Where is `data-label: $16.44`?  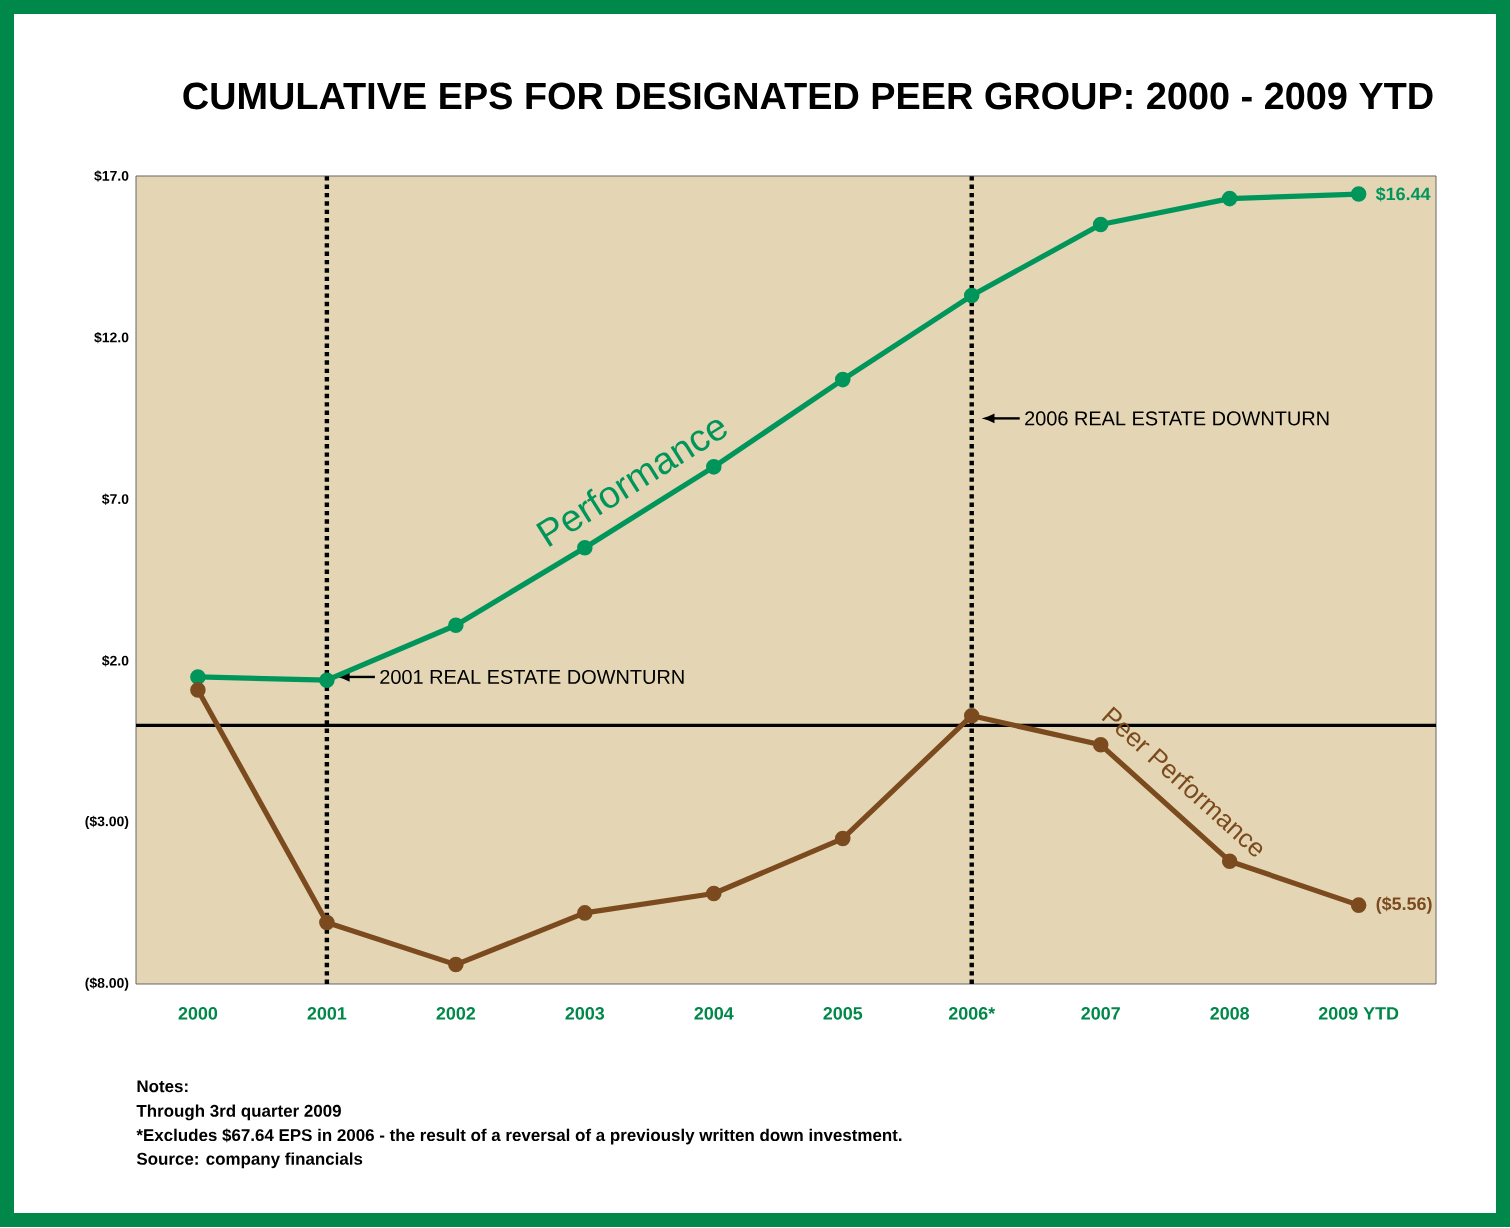
data-label: $16.44 is located at coordinates (1403, 194).